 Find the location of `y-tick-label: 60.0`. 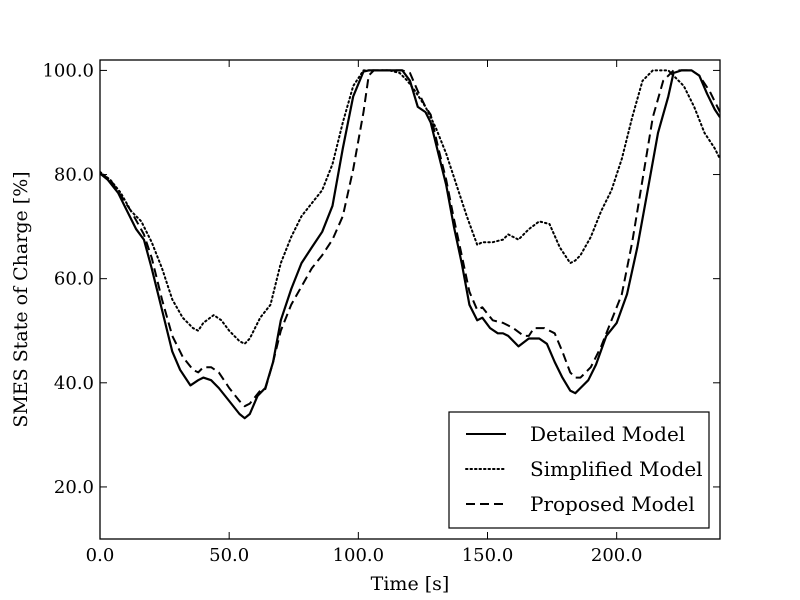

y-tick-label: 60.0 is located at coordinates (74, 279).